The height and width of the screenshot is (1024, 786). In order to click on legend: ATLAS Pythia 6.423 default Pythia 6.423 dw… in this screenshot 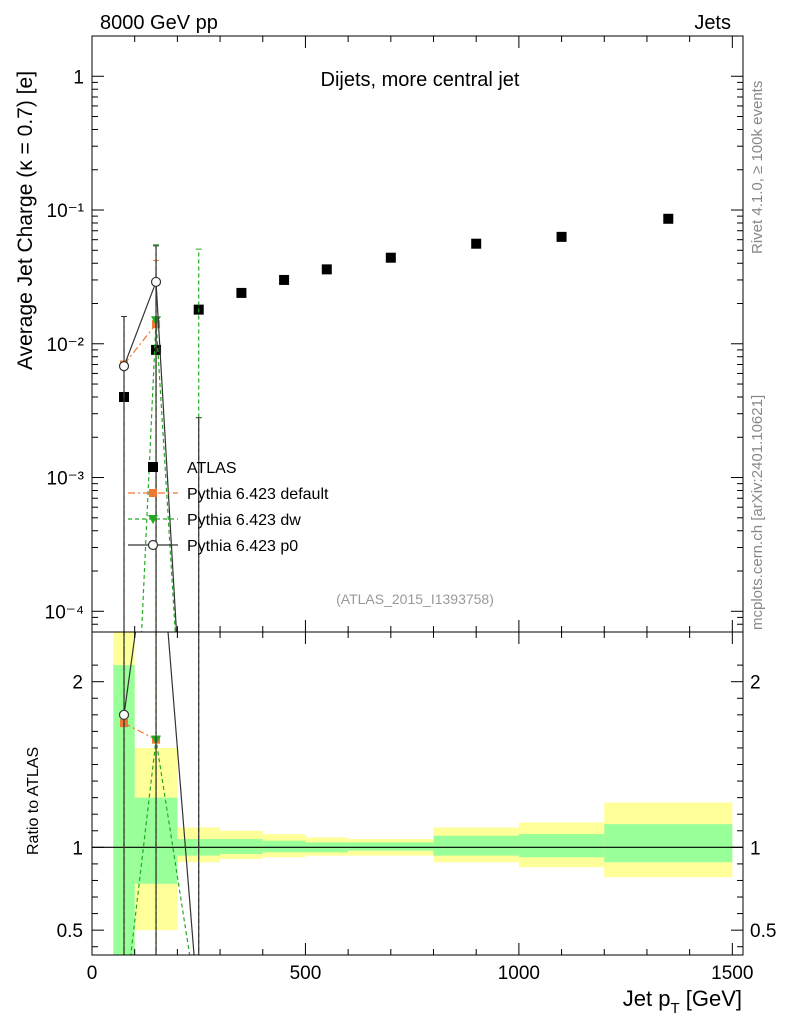, I will do `click(228, 507)`.